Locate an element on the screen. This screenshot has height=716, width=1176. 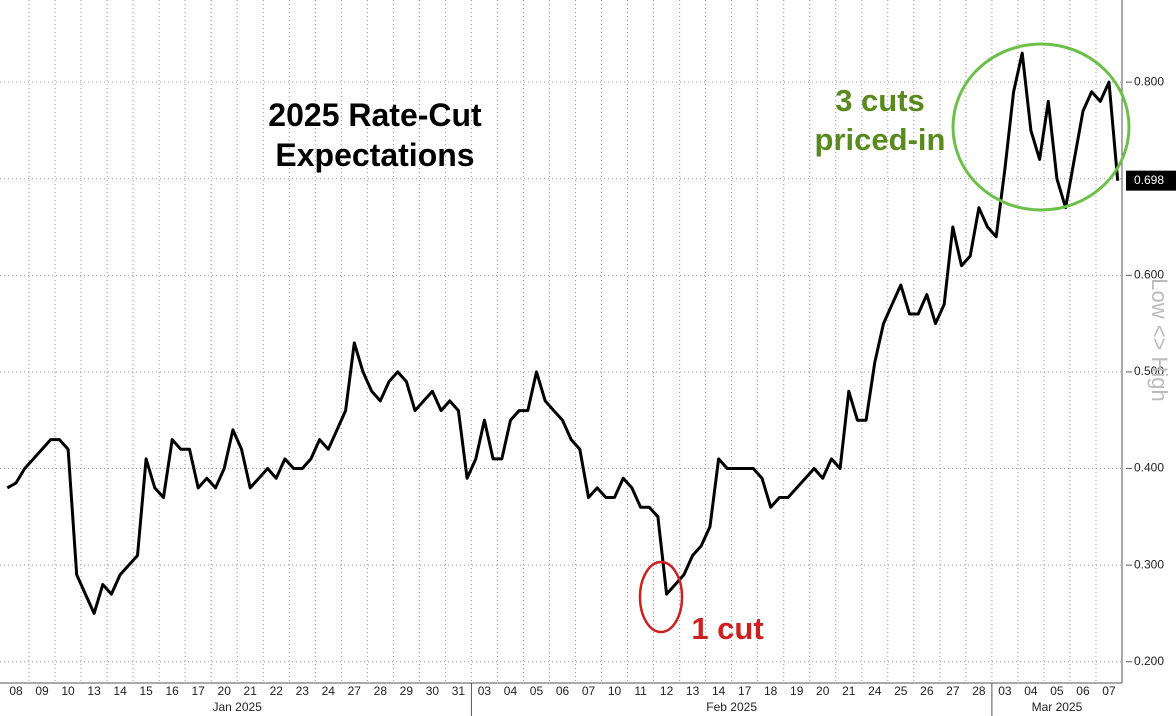
y-tick-label: 0.800 is located at coordinates (1149, 81).